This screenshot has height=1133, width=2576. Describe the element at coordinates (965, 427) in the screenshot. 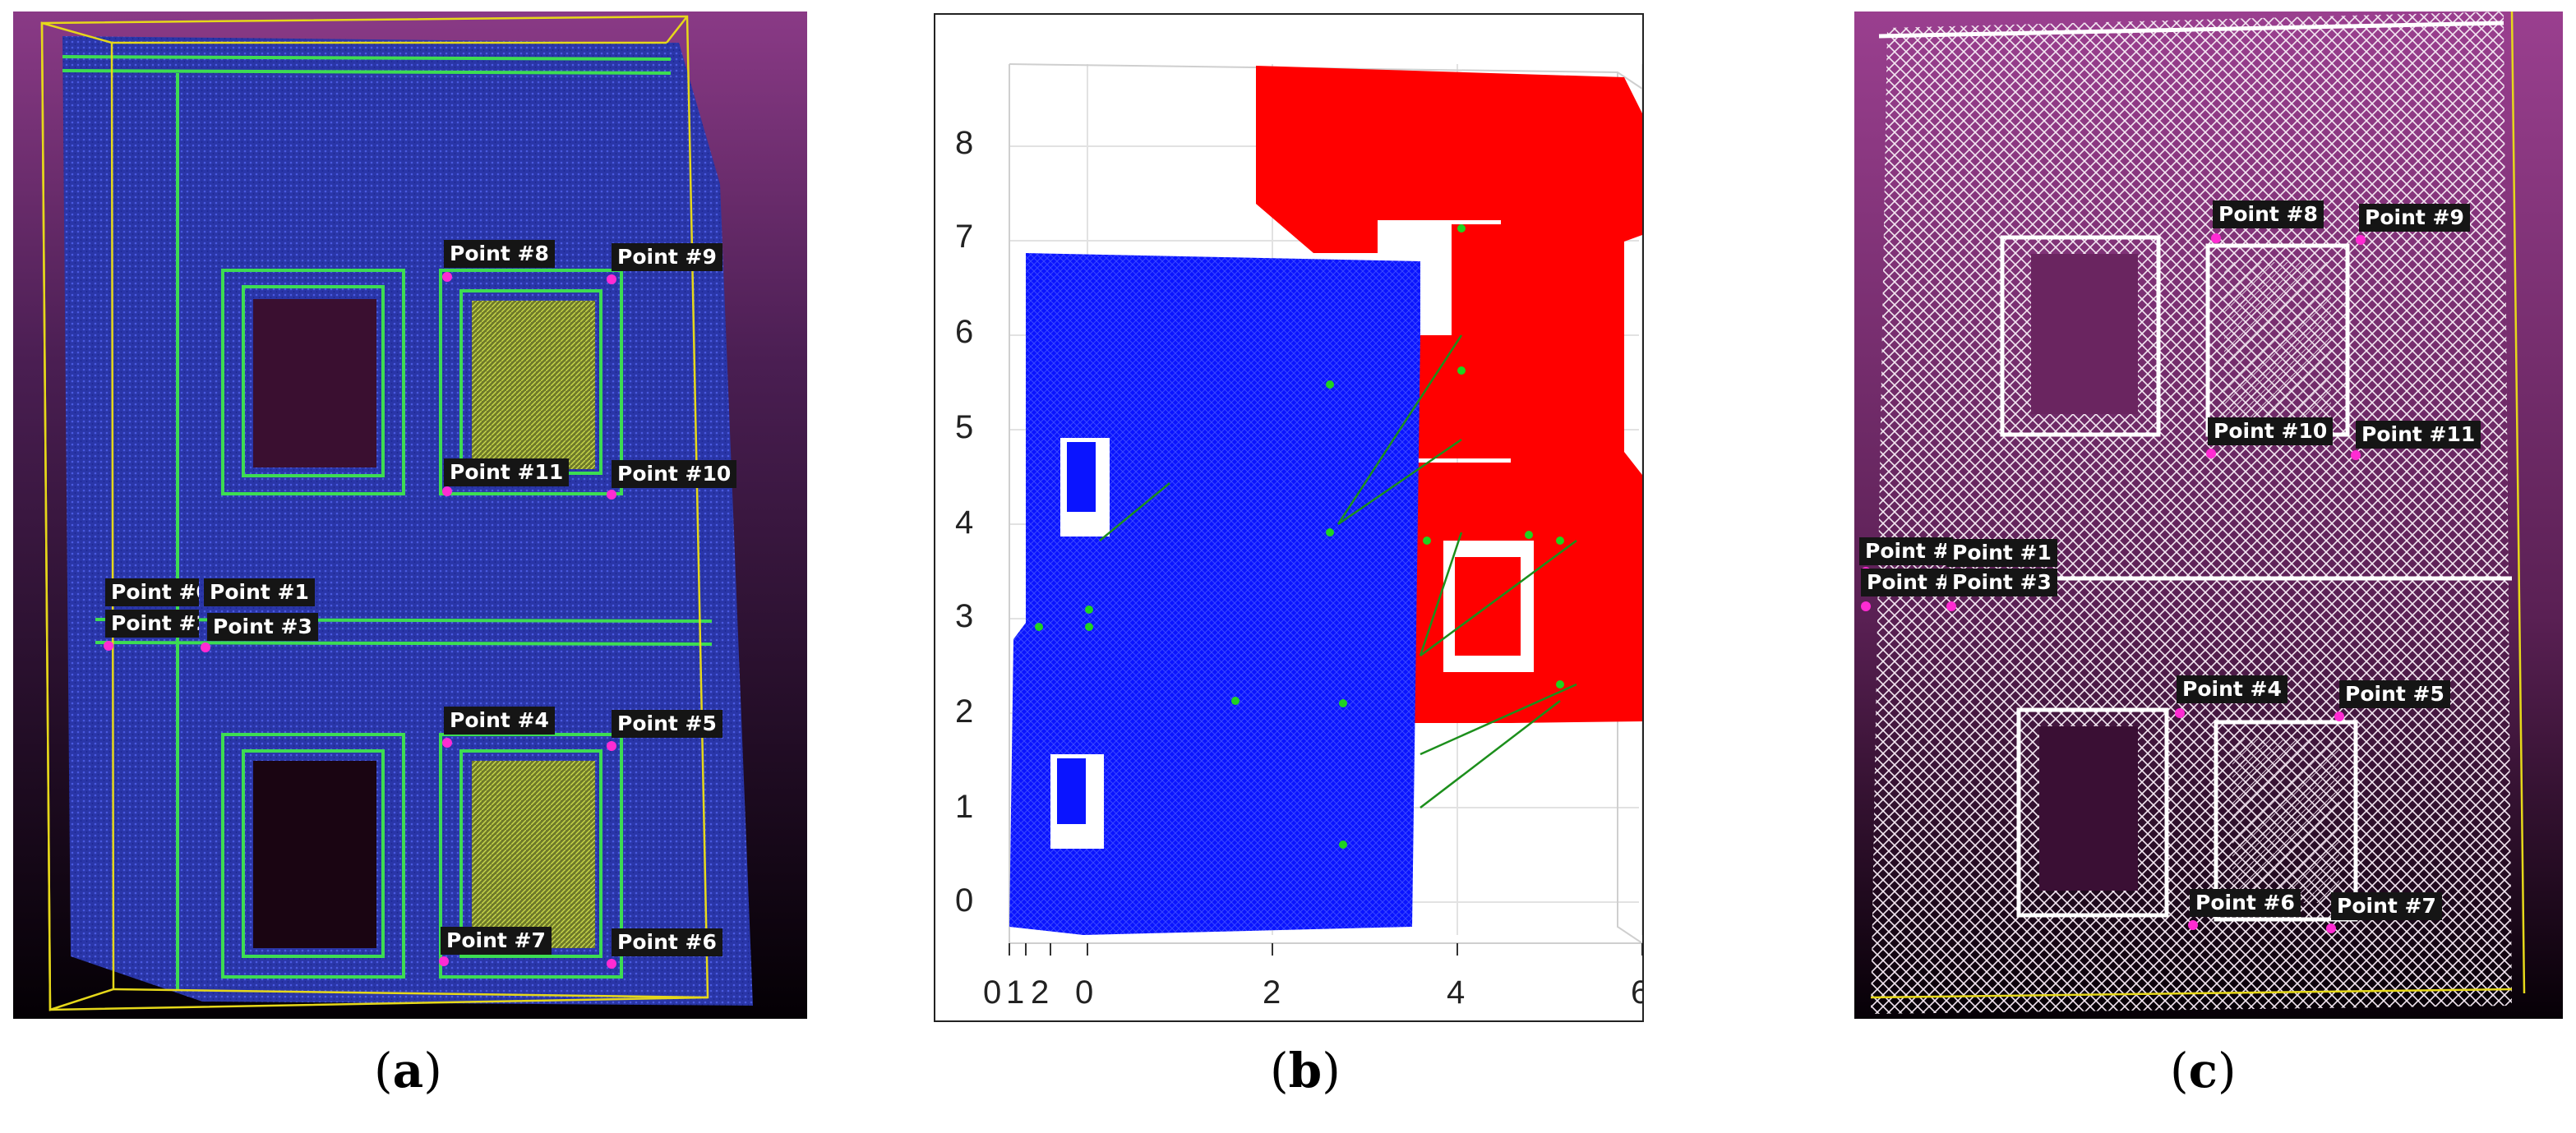

I see `panel-b-y-tick: 5` at that location.